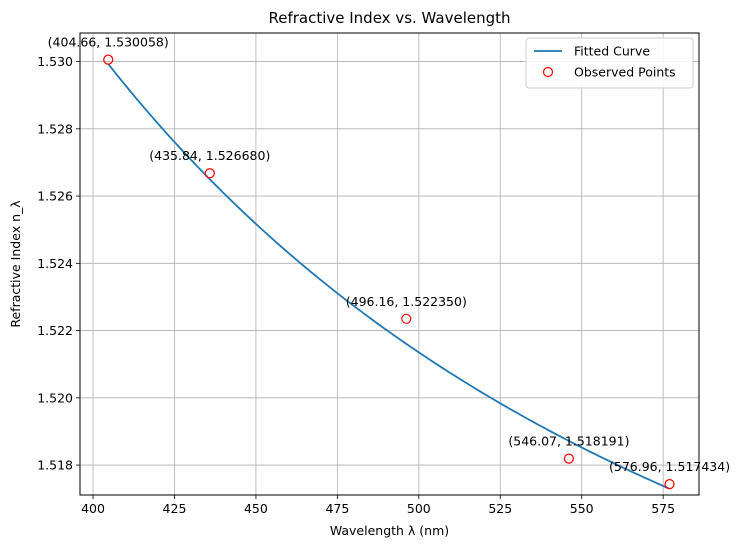 The image size is (747, 551). Describe the element at coordinates (55, 61) in the screenshot. I see `y-tick-label: 1.530` at that location.